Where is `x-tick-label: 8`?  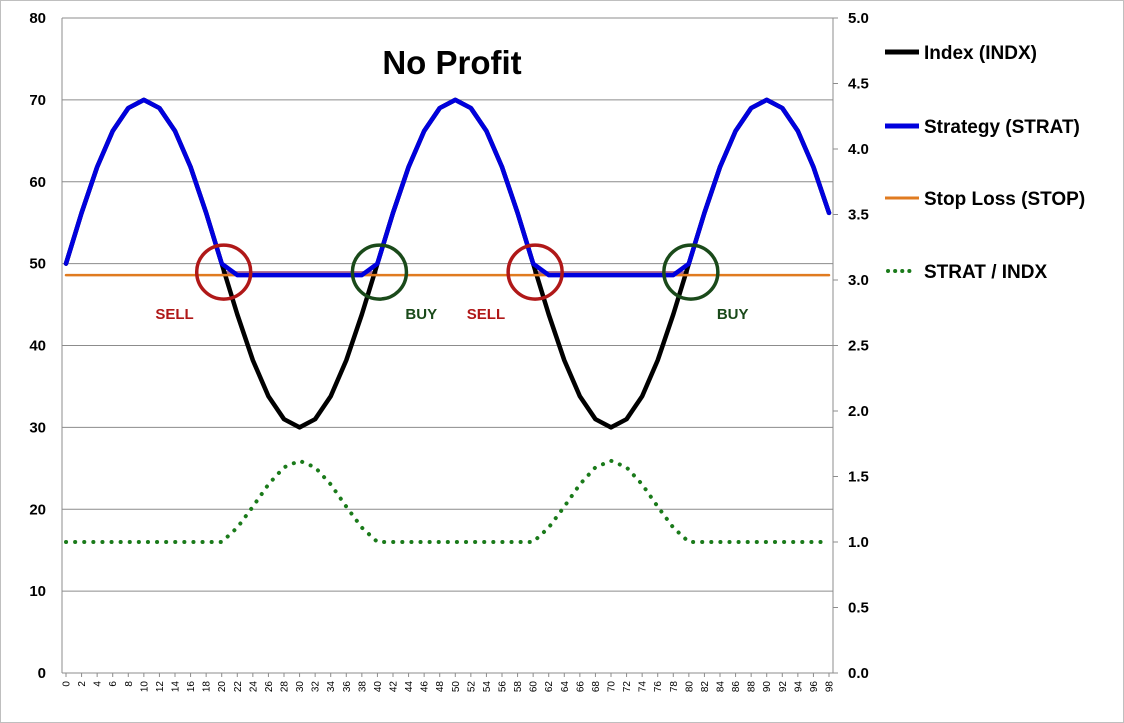
x-tick-label: 8 is located at coordinates (129, 684).